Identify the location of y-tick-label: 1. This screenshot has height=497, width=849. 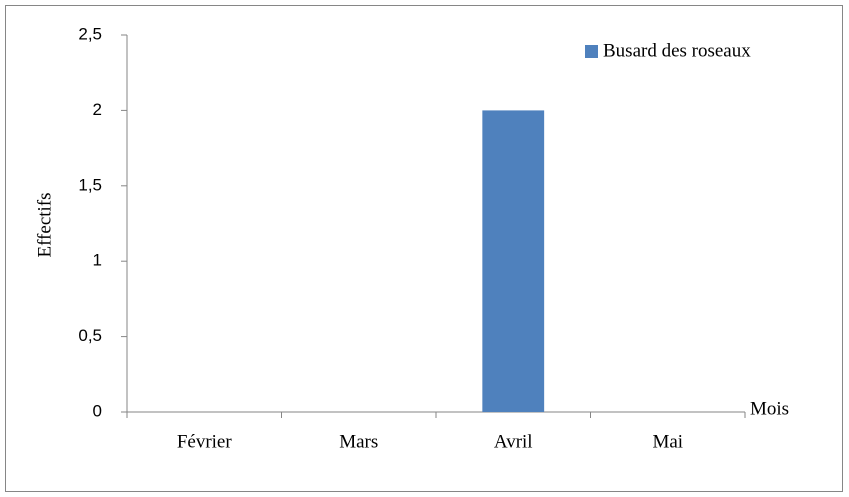
(97, 260).